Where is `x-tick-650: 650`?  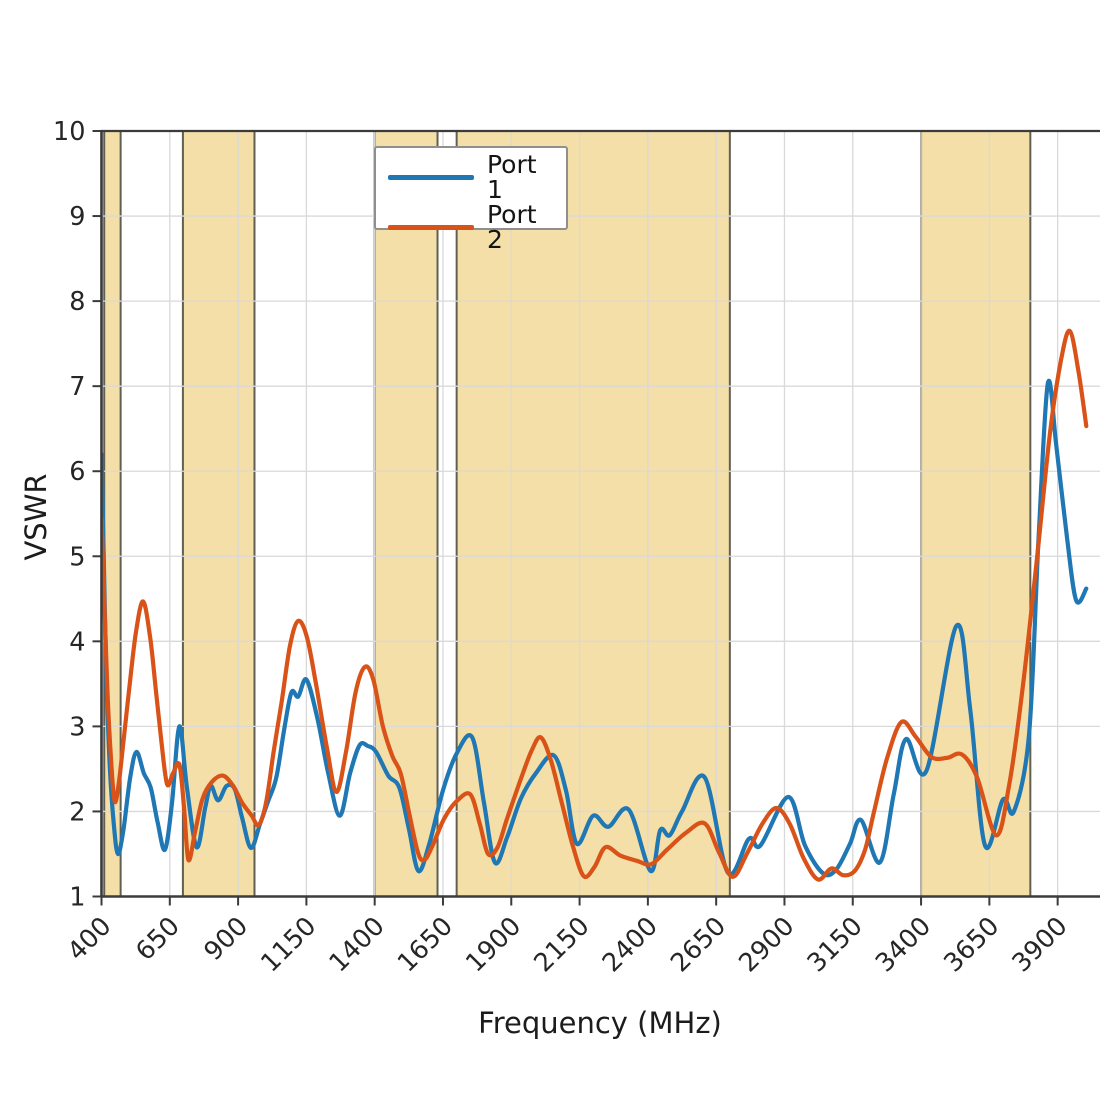
x-tick-650: 650 is located at coordinates (158, 939).